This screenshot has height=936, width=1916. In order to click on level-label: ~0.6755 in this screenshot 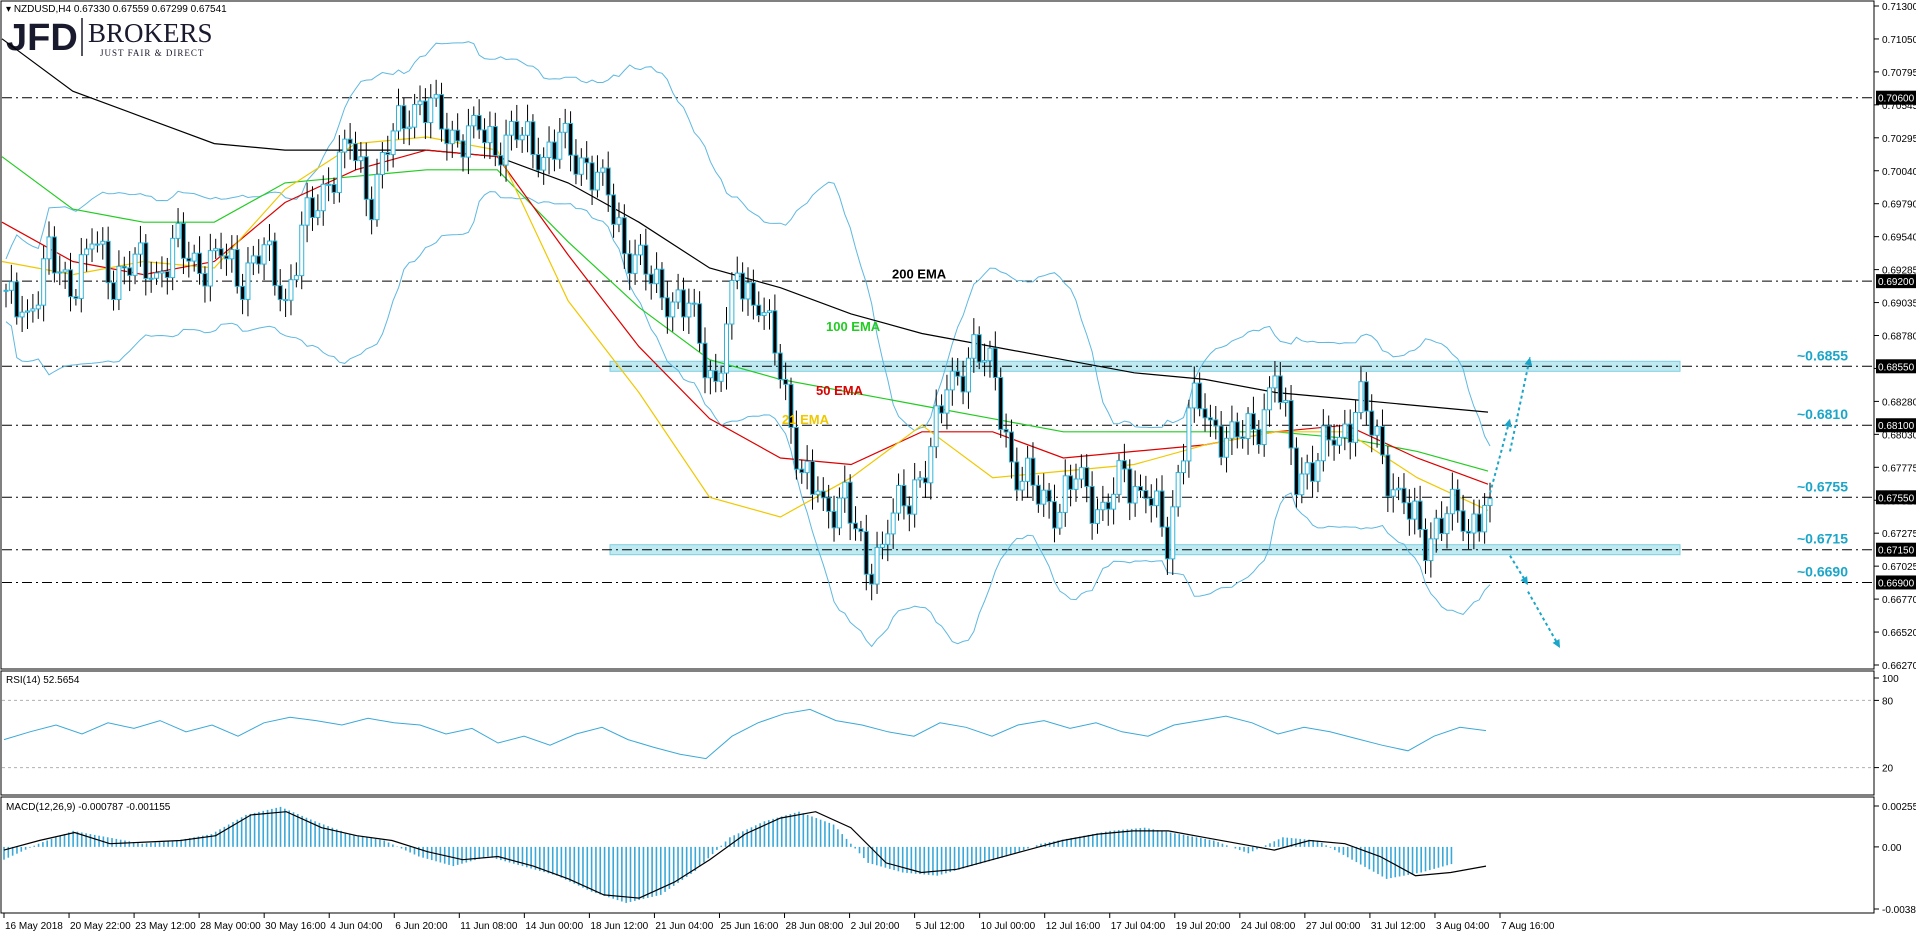, I will do `click(1822, 486)`.